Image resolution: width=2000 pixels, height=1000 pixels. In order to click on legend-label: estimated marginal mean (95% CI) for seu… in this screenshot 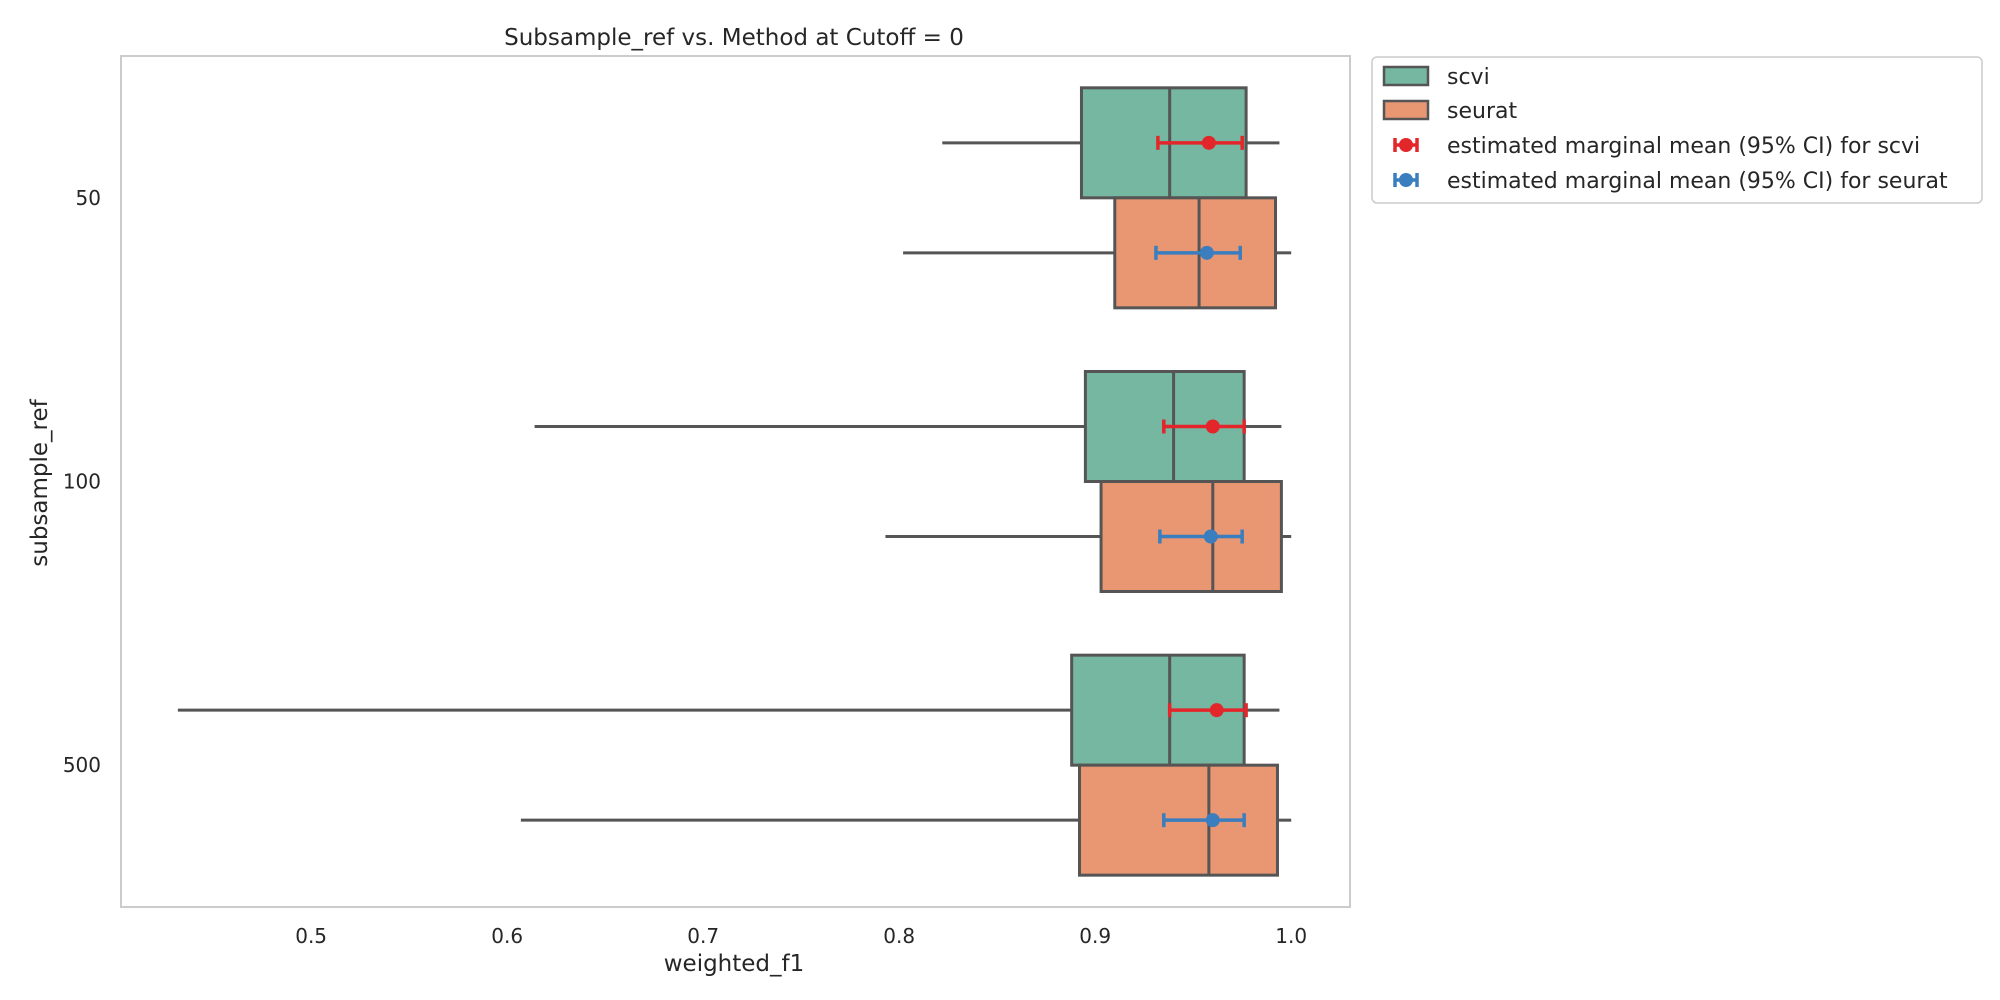, I will do `click(1697, 181)`.